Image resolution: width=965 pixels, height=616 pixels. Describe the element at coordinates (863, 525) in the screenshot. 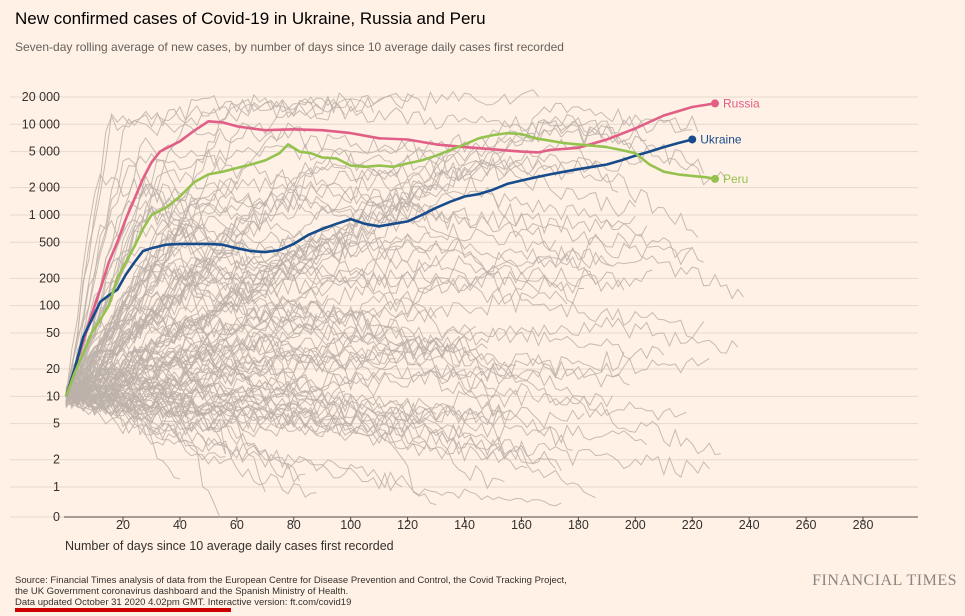

I see `x-tick-label-280: 280` at that location.